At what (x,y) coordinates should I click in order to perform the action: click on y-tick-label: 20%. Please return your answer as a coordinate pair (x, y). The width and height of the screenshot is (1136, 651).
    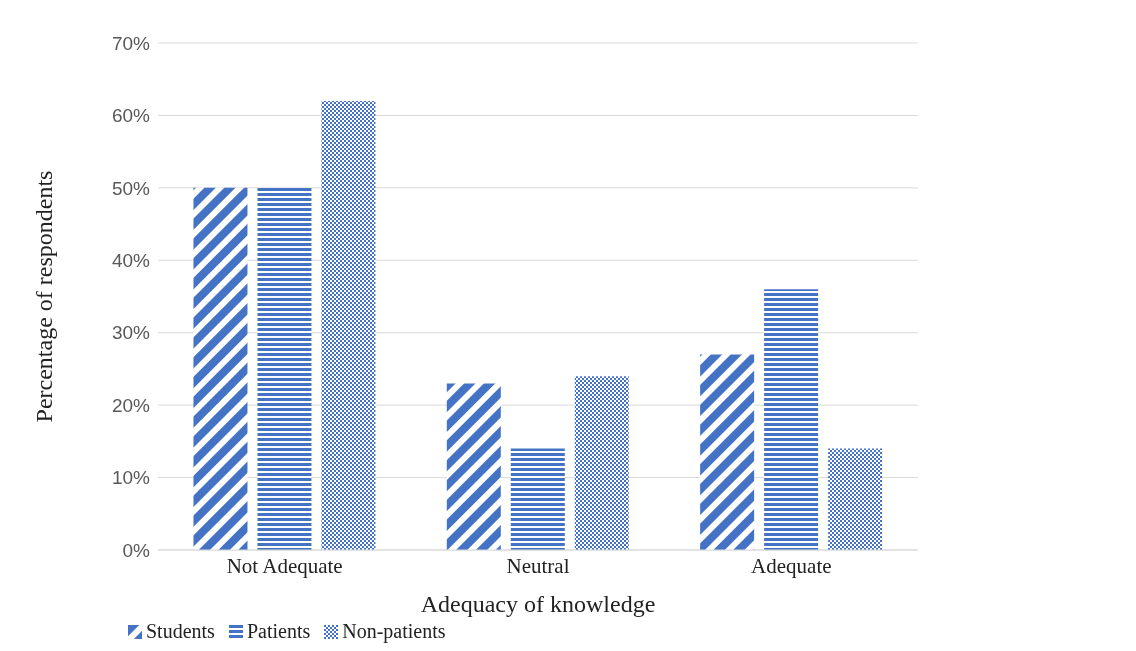
    Looking at the image, I should click on (131, 405).